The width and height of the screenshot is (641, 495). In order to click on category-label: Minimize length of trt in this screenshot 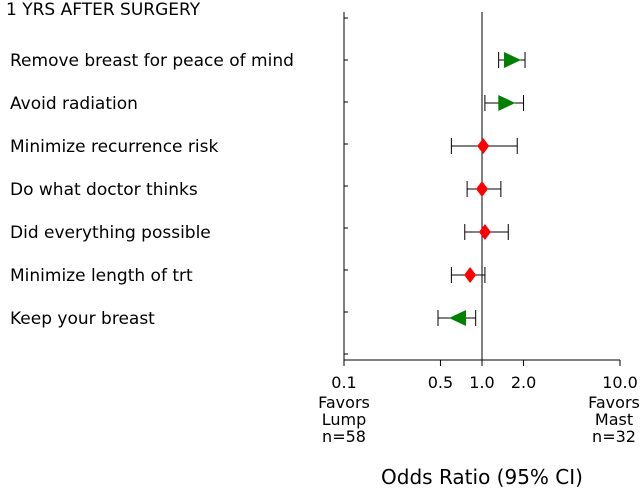, I will do `click(101, 276)`.